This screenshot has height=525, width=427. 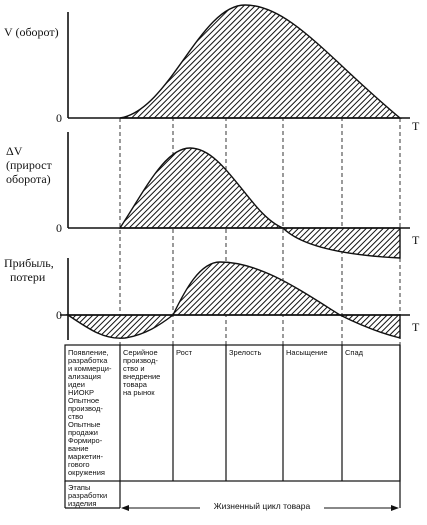 What do you see at coordinates (262, 506) in the screenshot?
I see `life-cycle-label: Жизненный цикл товара` at bounding box center [262, 506].